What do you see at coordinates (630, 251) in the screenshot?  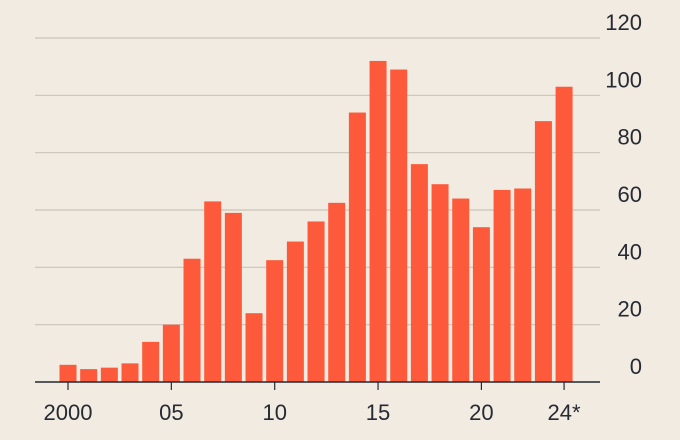 I see `y-tick-label: 40` at bounding box center [630, 251].